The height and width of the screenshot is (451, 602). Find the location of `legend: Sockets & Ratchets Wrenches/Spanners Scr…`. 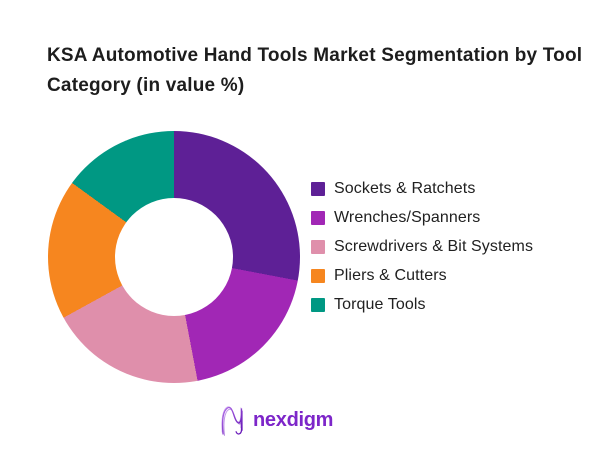

legend: Sockets & Ratchets Wrenches/Spanners Scr… is located at coordinates (422, 246).